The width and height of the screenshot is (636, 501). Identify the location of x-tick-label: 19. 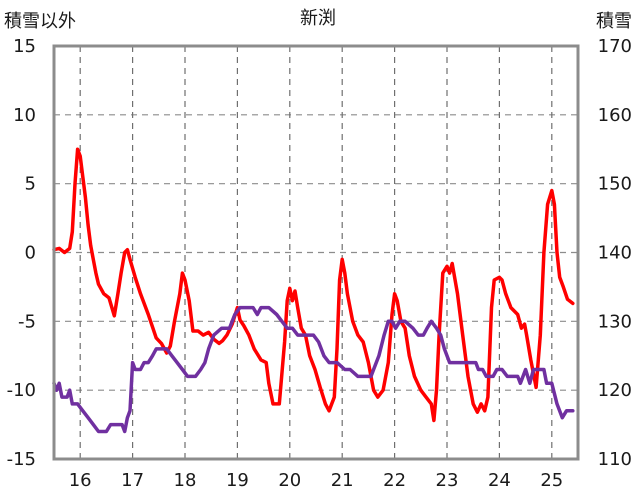
(237, 480).